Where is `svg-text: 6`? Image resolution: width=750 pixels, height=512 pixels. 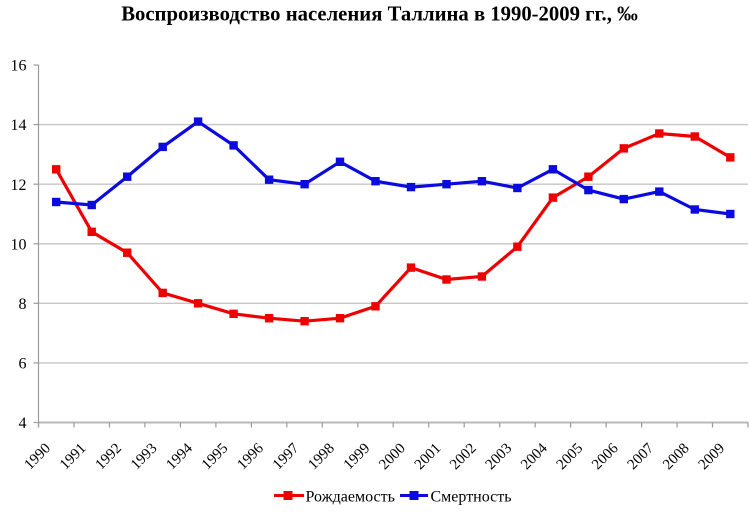
svg-text: 6 is located at coordinates (23, 364).